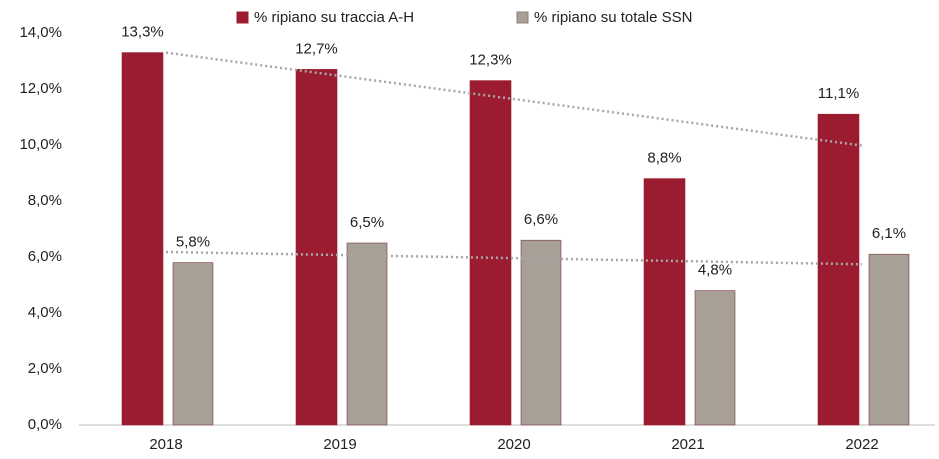  Describe the element at coordinates (838, 93) in the screenshot. I see `data-label: 11,1%` at that location.